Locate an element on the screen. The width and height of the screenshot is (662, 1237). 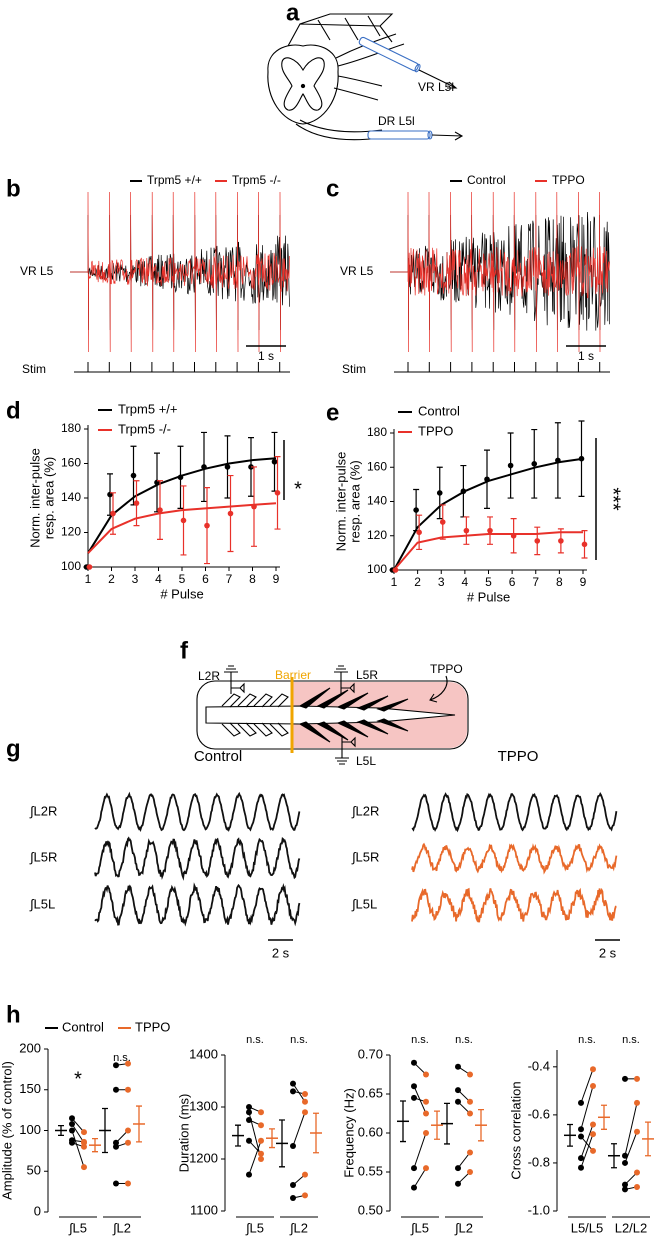
y-tick-label: 0.65 is located at coordinates (370, 1092).